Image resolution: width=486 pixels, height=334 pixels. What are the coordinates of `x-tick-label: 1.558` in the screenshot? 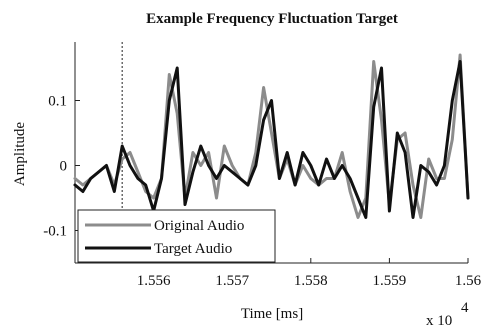 It's located at (311, 281).